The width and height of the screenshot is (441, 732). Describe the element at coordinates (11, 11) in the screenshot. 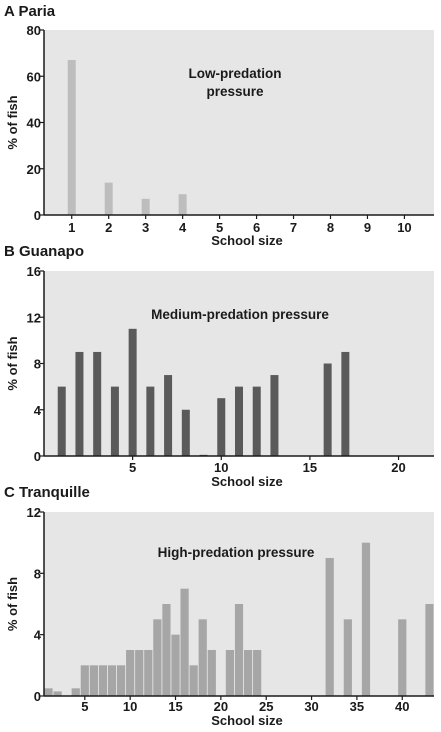

I see `panel-letter: A` at that location.